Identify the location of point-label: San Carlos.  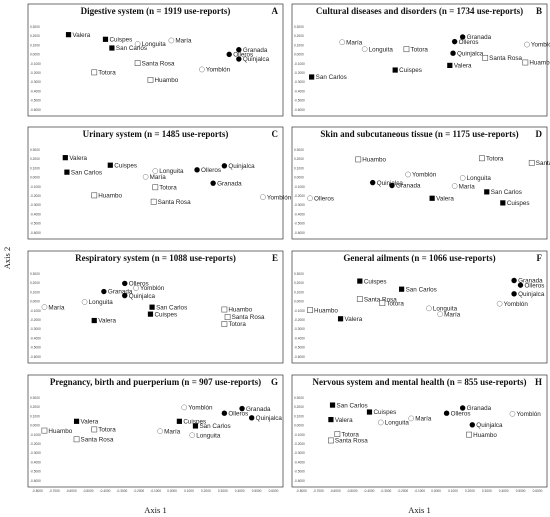
(421, 289).